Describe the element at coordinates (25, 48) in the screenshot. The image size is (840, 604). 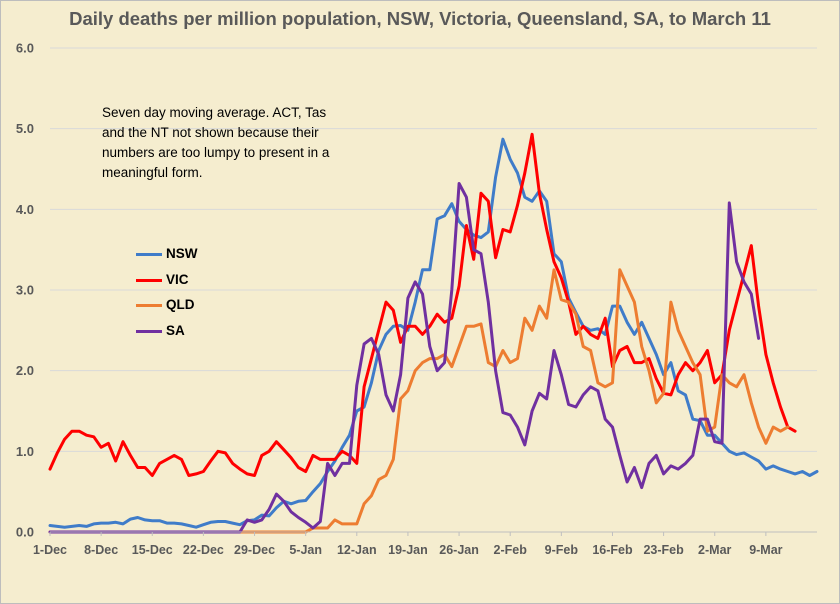
I see `y-tick-label: 6.0` at that location.